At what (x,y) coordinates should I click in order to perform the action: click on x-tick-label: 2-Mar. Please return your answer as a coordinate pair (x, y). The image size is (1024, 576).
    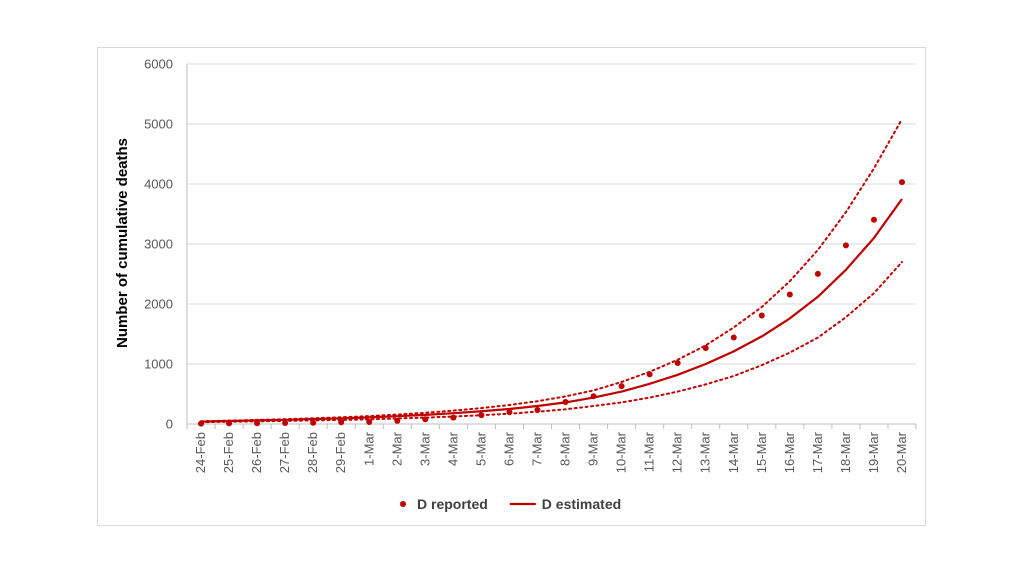
    Looking at the image, I should click on (396, 448).